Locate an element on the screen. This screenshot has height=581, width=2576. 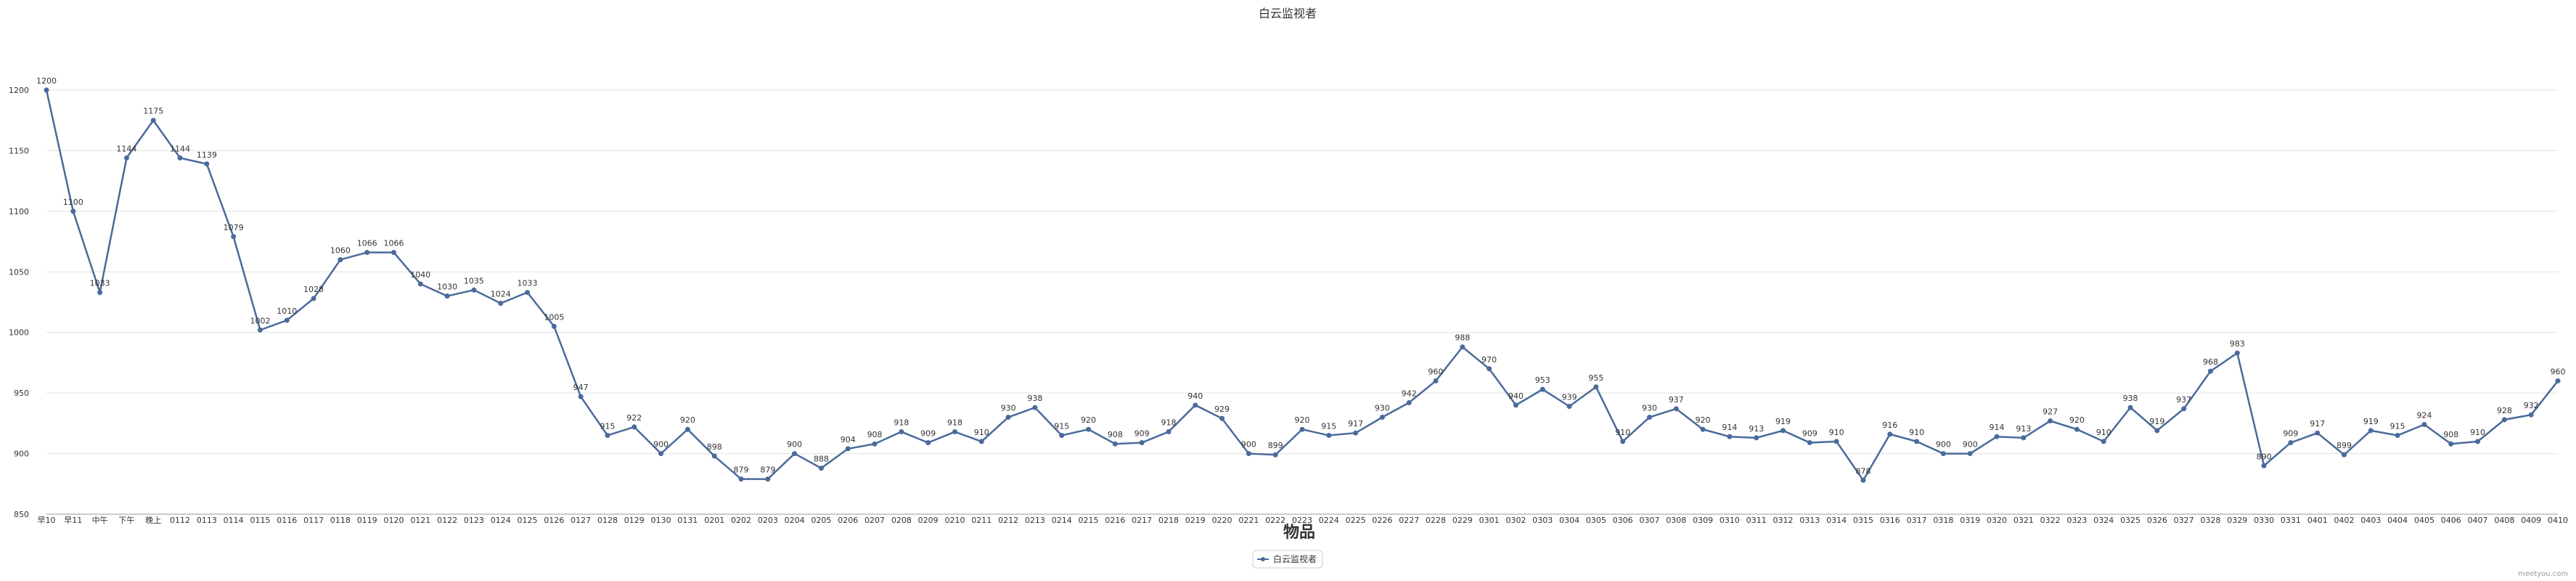
x-tick-label: 0219 is located at coordinates (1196, 520).